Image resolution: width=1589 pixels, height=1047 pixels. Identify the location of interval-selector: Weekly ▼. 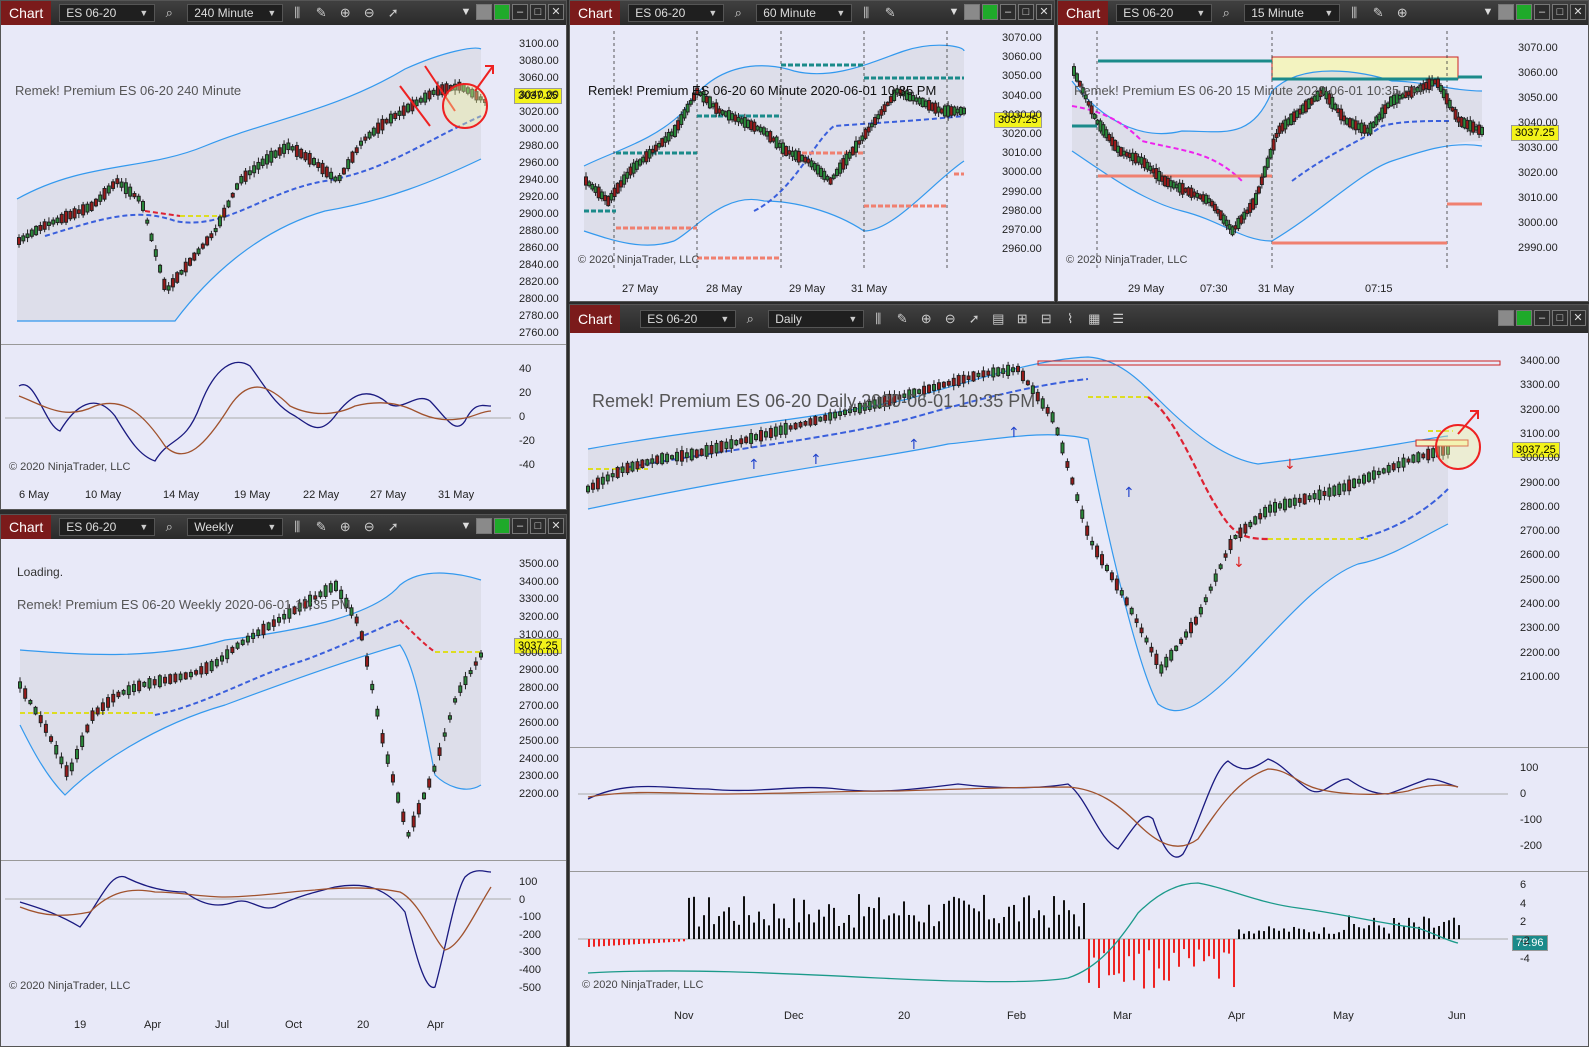
(235, 527).